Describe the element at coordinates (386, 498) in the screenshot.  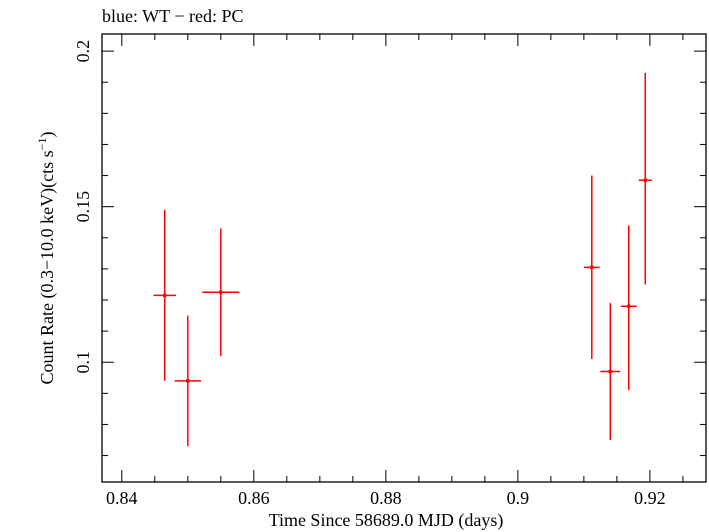
I see `x-tick-label: 0.88` at that location.